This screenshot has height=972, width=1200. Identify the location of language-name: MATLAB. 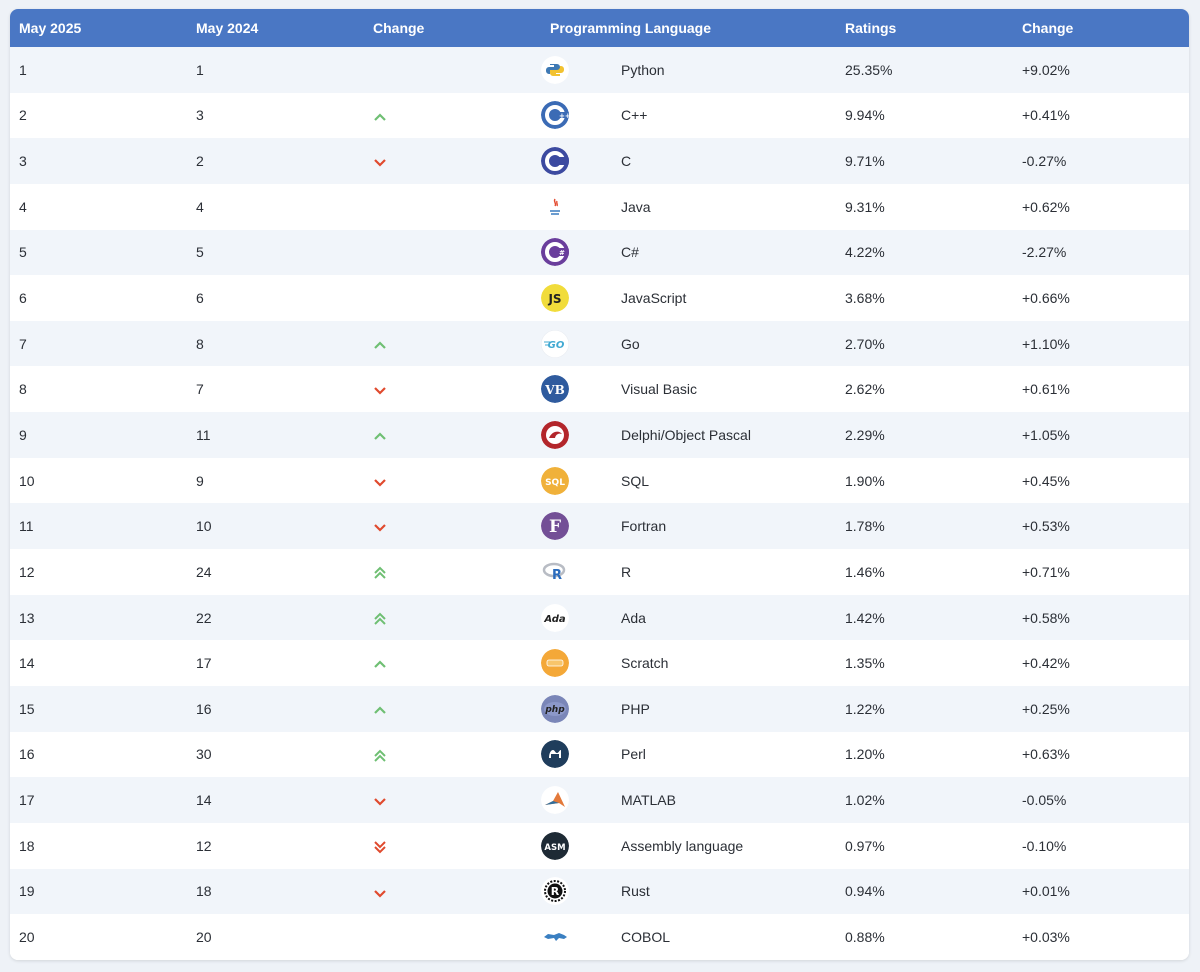
(648, 800).